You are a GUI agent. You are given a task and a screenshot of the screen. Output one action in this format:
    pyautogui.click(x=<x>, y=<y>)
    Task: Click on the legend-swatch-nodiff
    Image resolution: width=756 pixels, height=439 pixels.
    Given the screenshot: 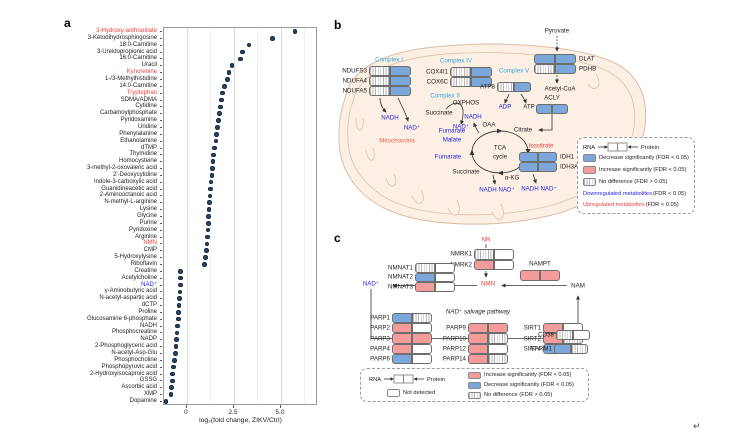 What is the action you would take?
    pyautogui.click(x=589, y=182)
    